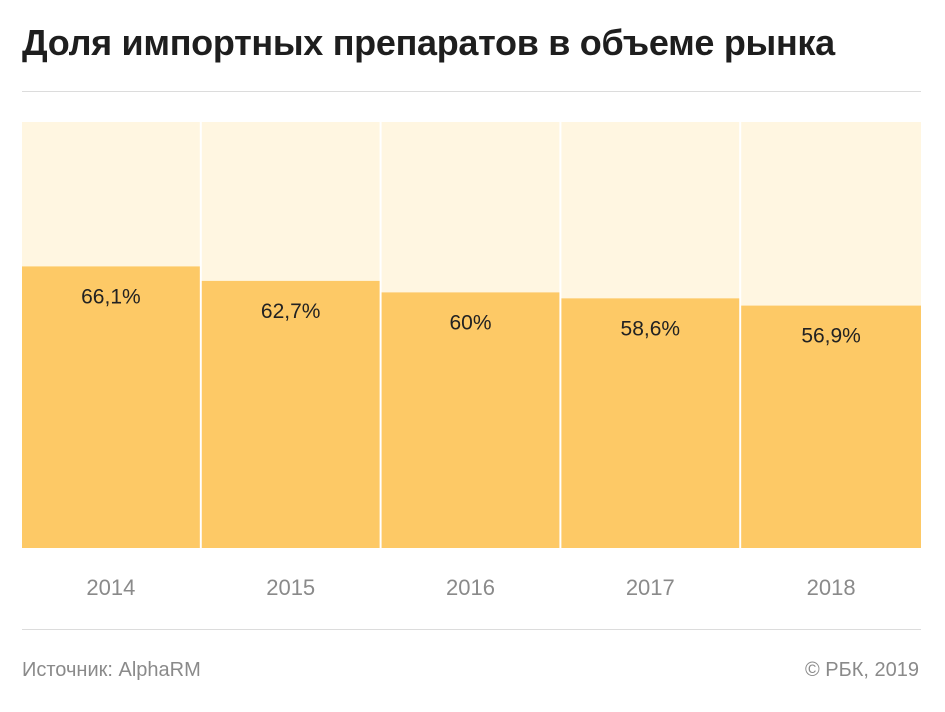 Image resolution: width=945 pixels, height=712 pixels. What do you see at coordinates (111, 407) in the screenshot?
I see `bar-2014` at bounding box center [111, 407].